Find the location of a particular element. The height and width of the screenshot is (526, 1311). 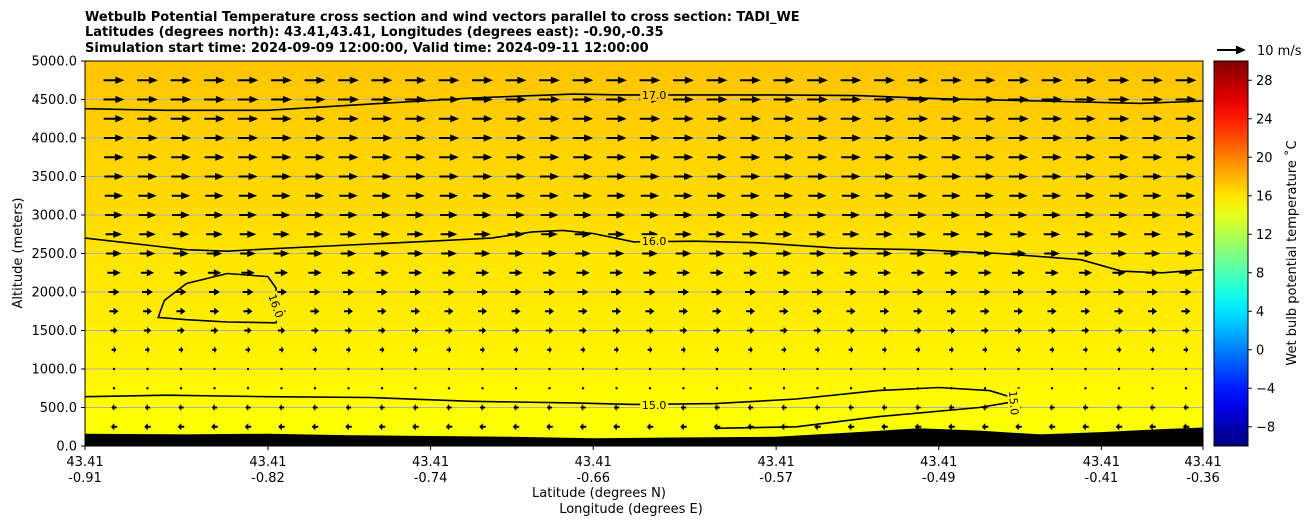

vector-key-label: 10 m/s is located at coordinates (1279, 51).